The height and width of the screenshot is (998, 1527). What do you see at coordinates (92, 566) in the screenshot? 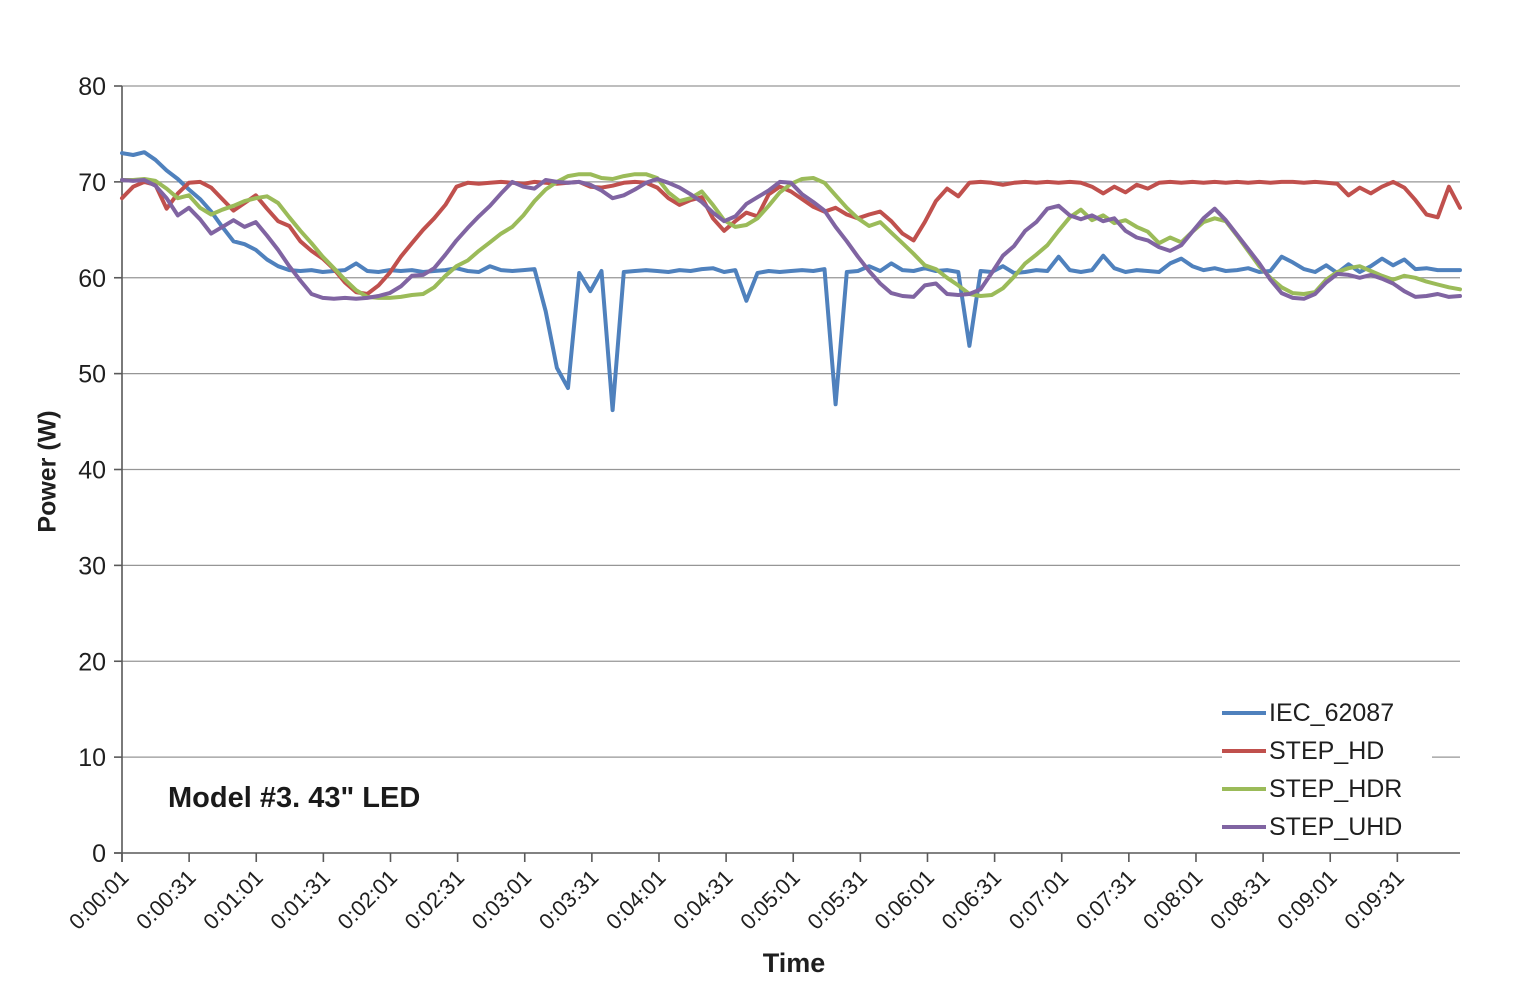
I see `y-tick-label-30: 30` at bounding box center [92, 566].